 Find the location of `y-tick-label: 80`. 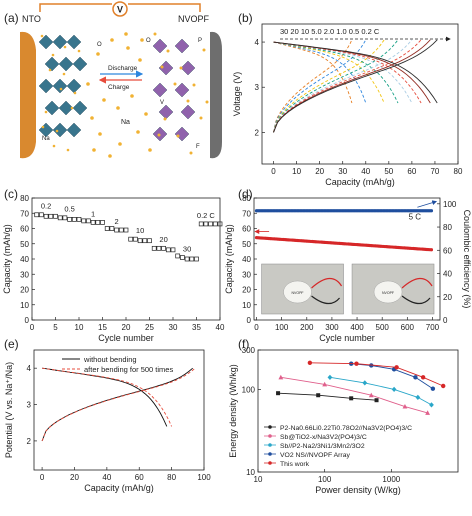

y-tick-label: 80 is located at coordinates (24, 198).